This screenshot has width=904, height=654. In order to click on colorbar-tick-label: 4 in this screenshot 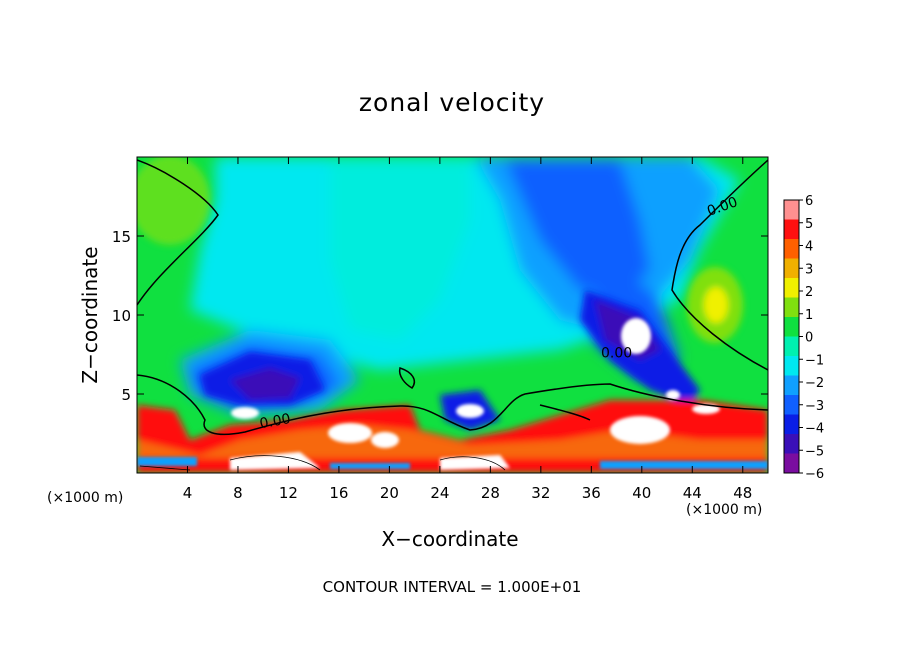, I will do `click(809, 247)`.